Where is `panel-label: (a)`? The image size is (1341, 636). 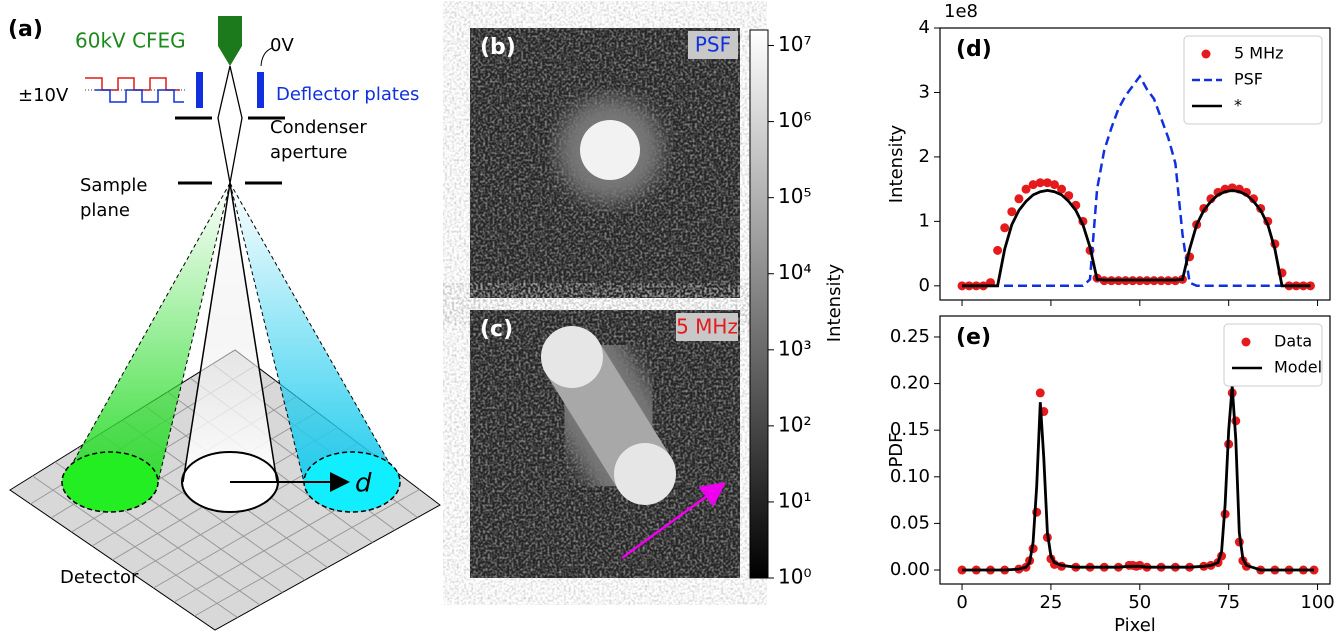 panel-label: (a) is located at coordinates (25, 29).